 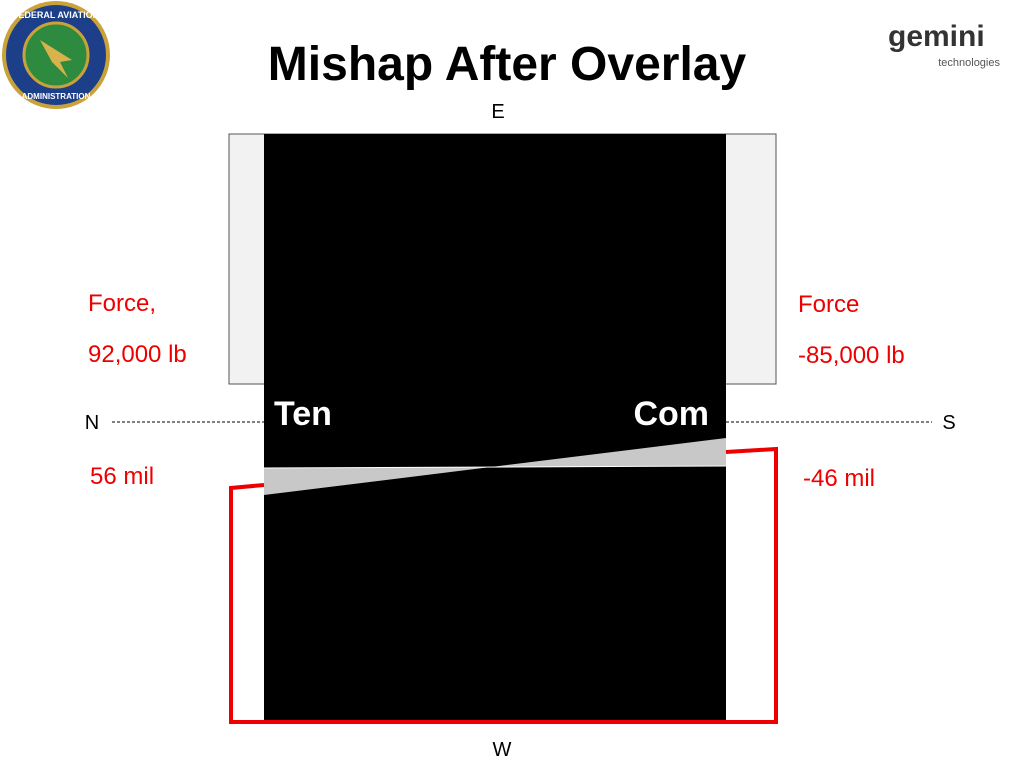 I want to click on gemini-logo: gemini technologies, so click(x=944, y=44).